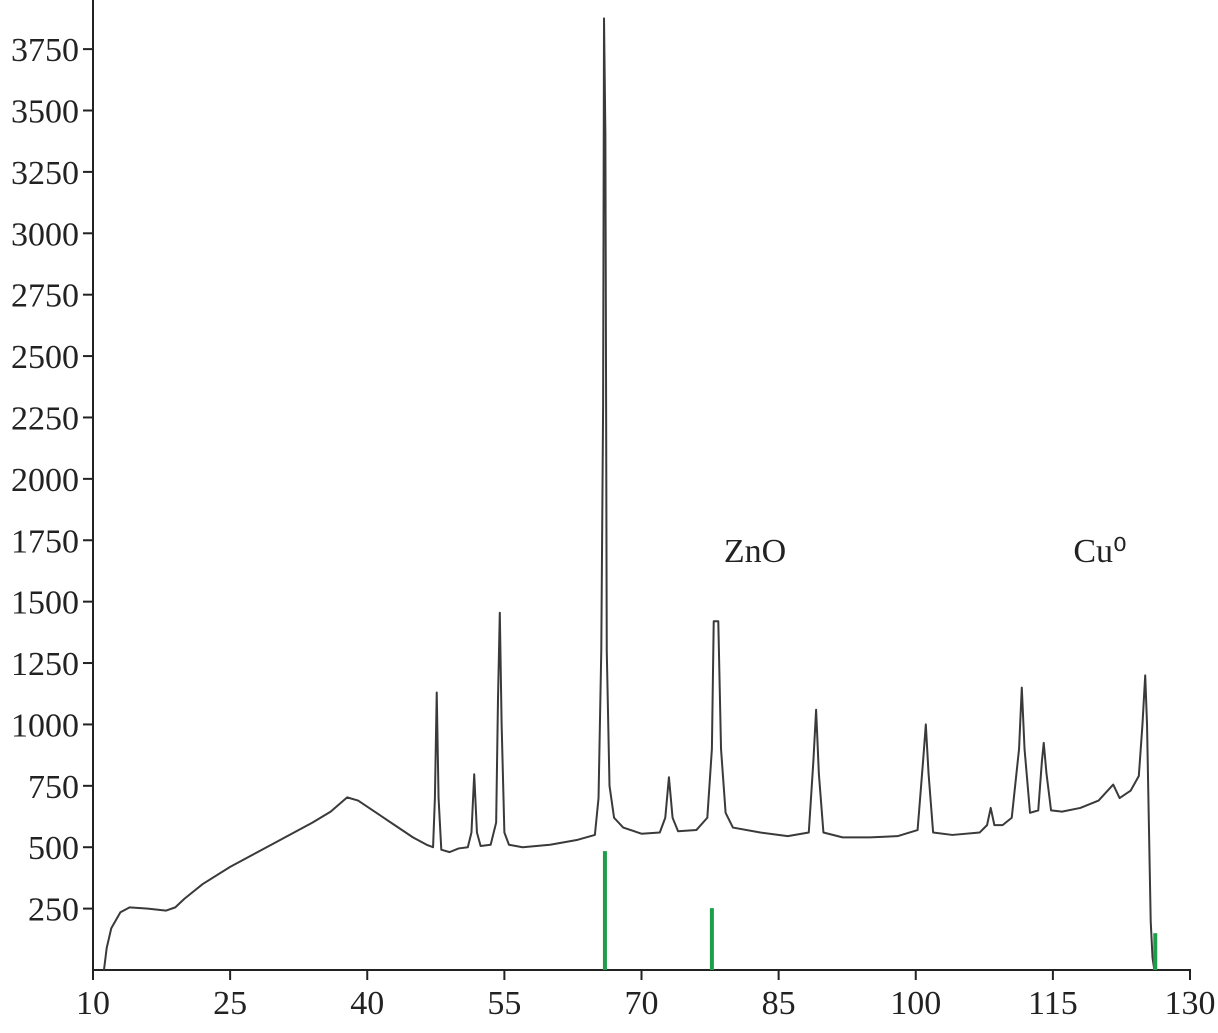 This screenshot has height=1033, width=1218. I want to click on y-tick-label: 1750, so click(45, 541).